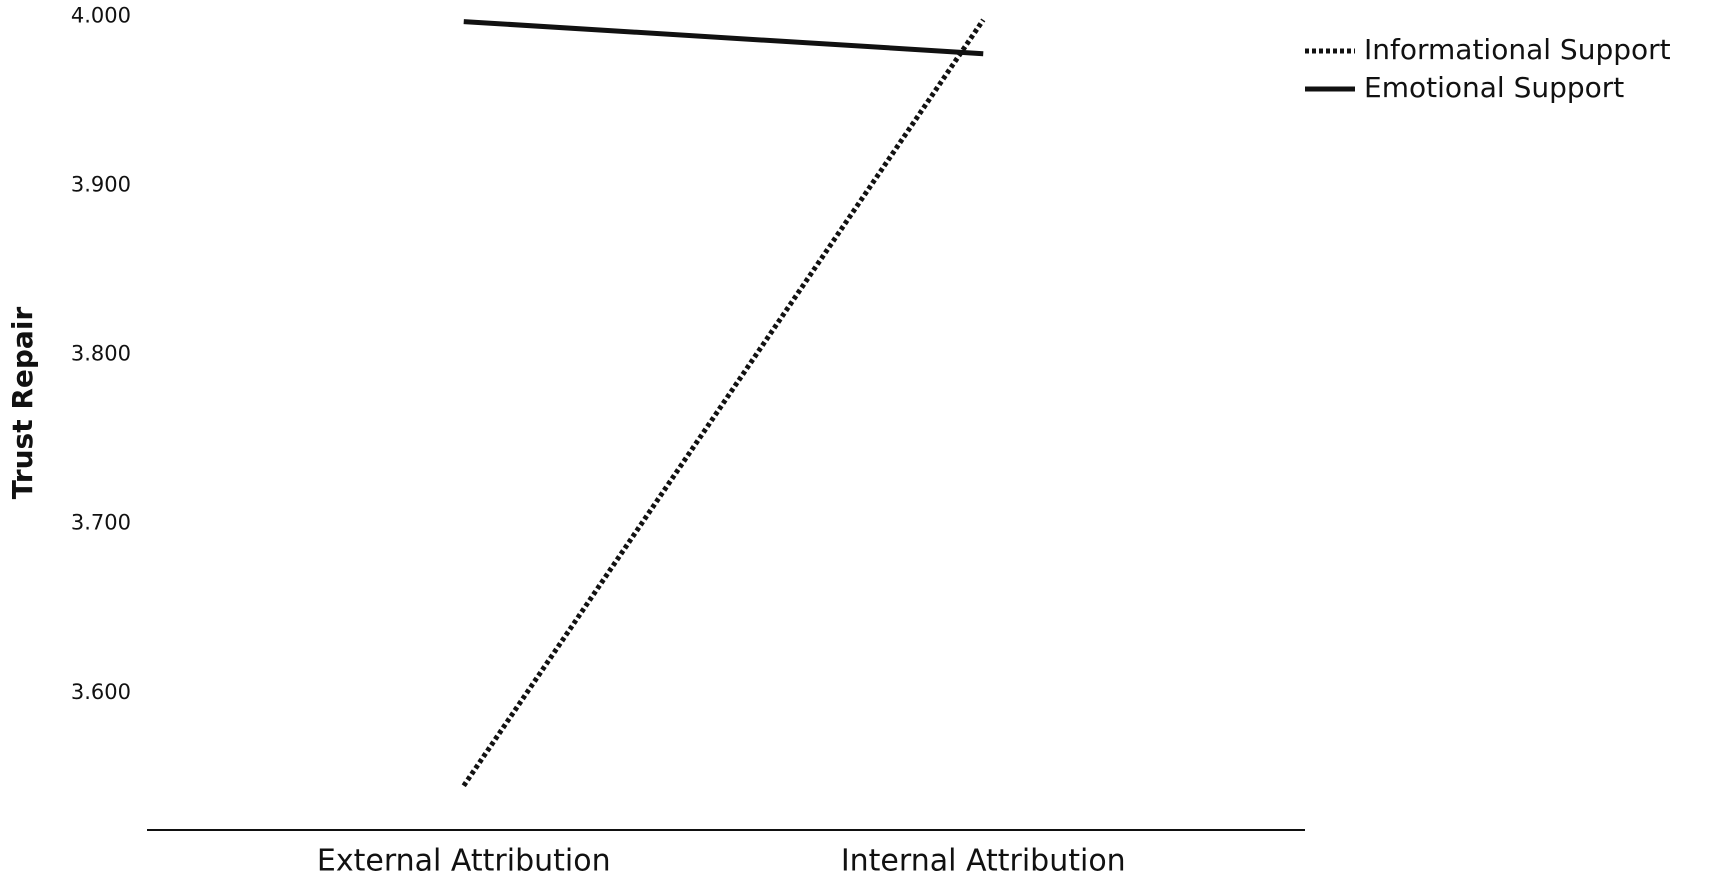 Image resolution: width=1730 pixels, height=883 pixels. I want to click on y-tick-label: 3.600, so click(101, 692).